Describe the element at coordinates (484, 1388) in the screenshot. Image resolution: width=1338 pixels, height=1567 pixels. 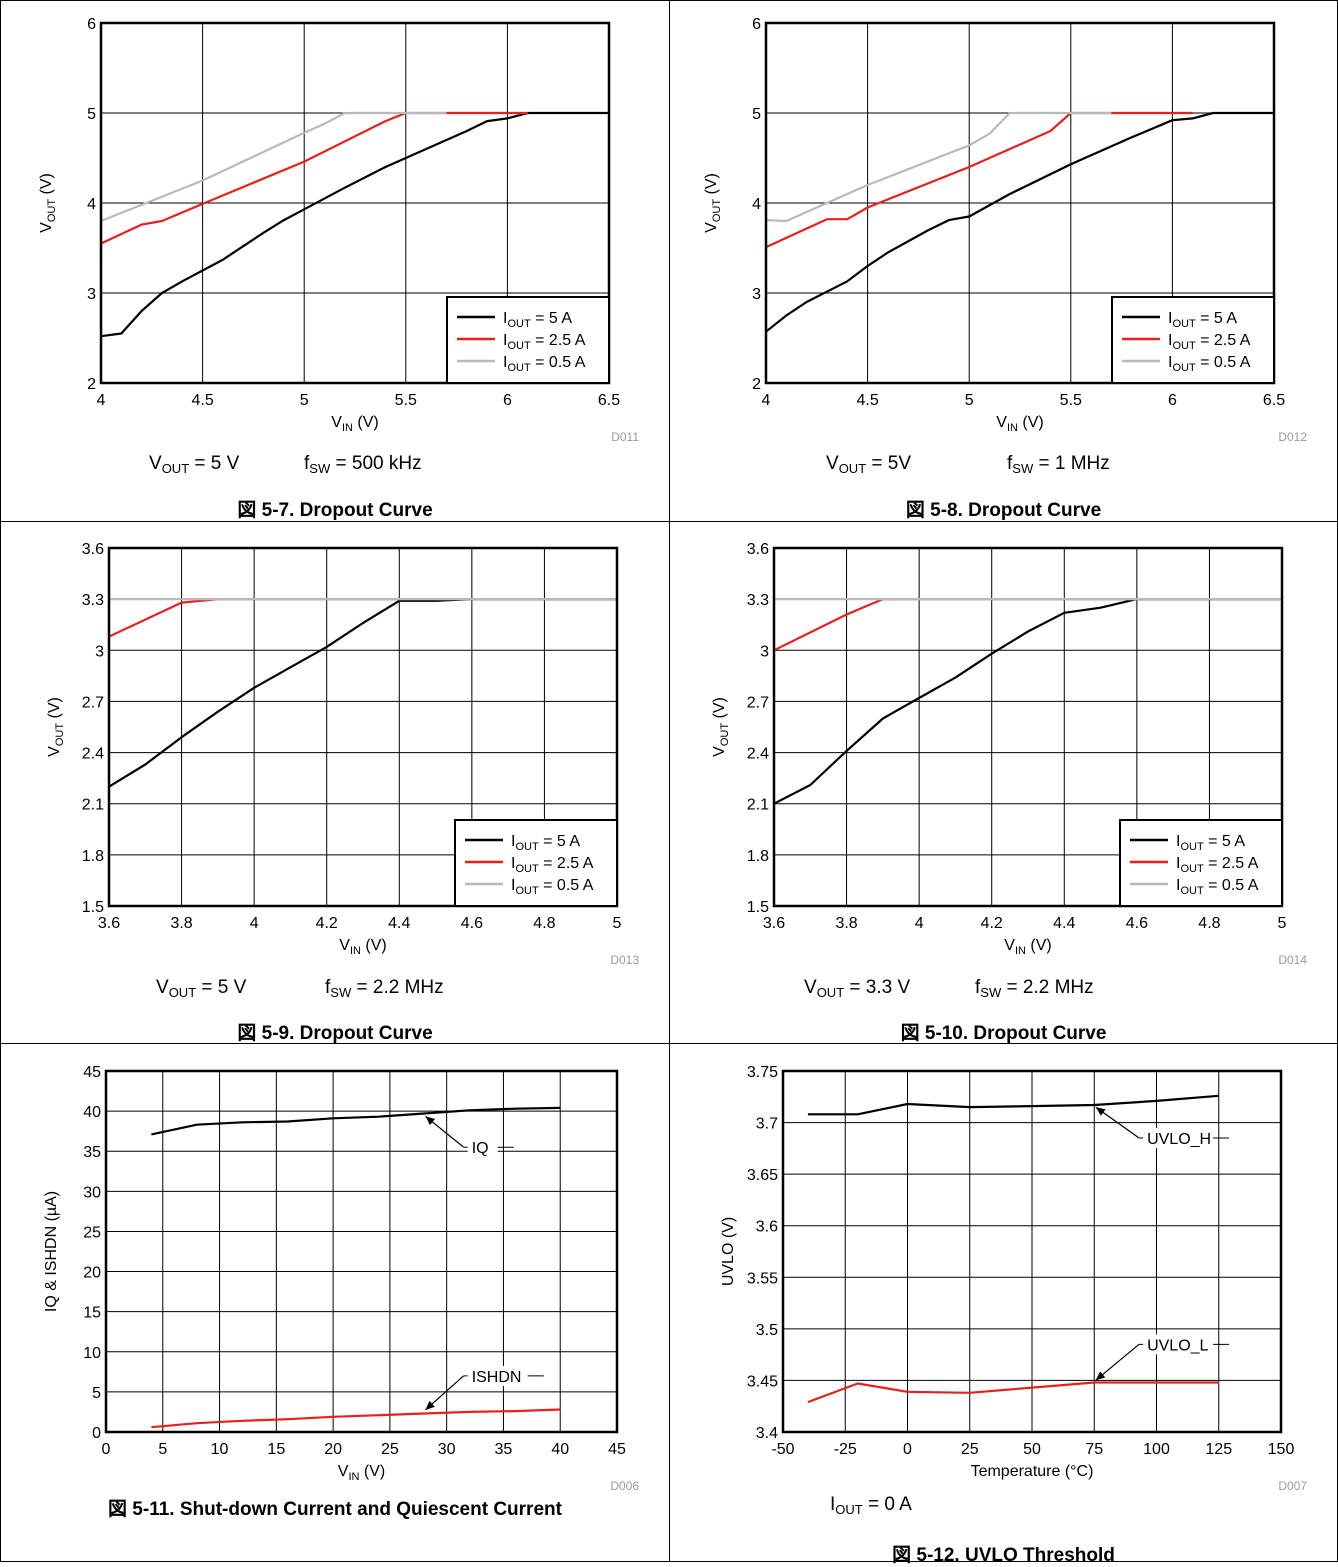
I see `annotation: ISHDN` at that location.